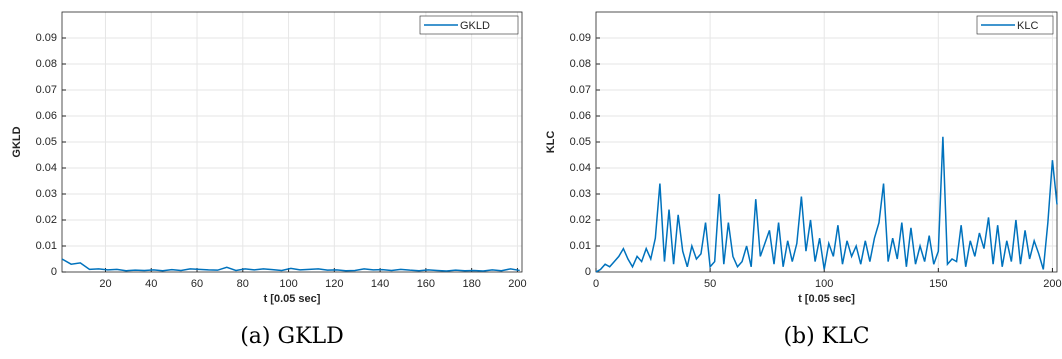  What do you see at coordinates (596, 284) in the screenshot?
I see `x-tick-label: 0` at bounding box center [596, 284].